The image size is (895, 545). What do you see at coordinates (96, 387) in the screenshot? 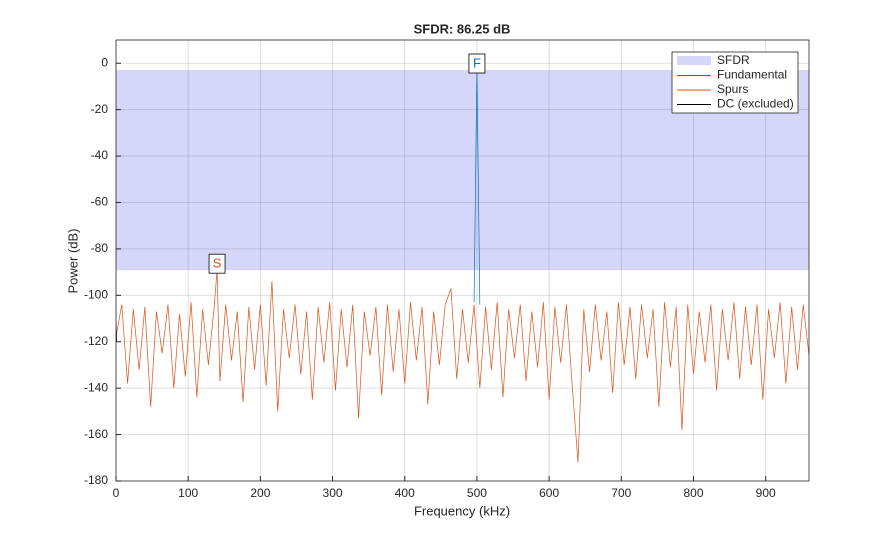
I see `y-tick-label: -140` at bounding box center [96, 387].